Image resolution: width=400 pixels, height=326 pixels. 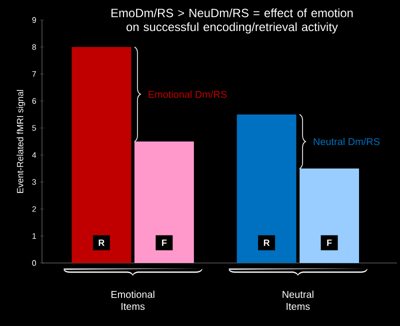 What do you see at coordinates (232, 21) in the screenshot?
I see `chart-title: EmoDm/RS > NeuDm/RS = effect of emotion on successful encoding/retrieval activity` at bounding box center [232, 21].